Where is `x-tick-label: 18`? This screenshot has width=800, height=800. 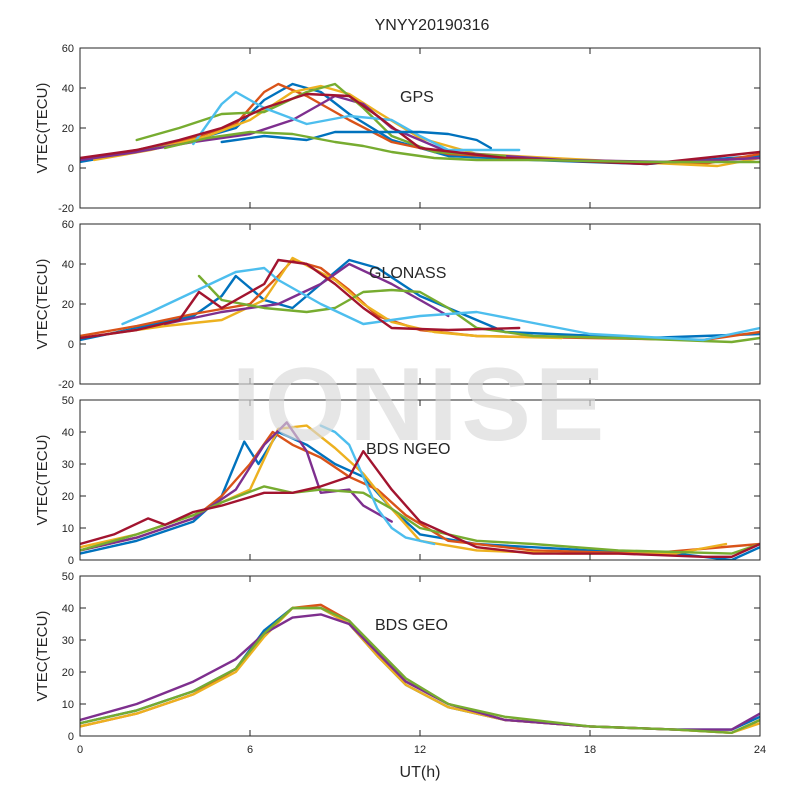 x-tick-label: 18 is located at coordinates (590, 750).